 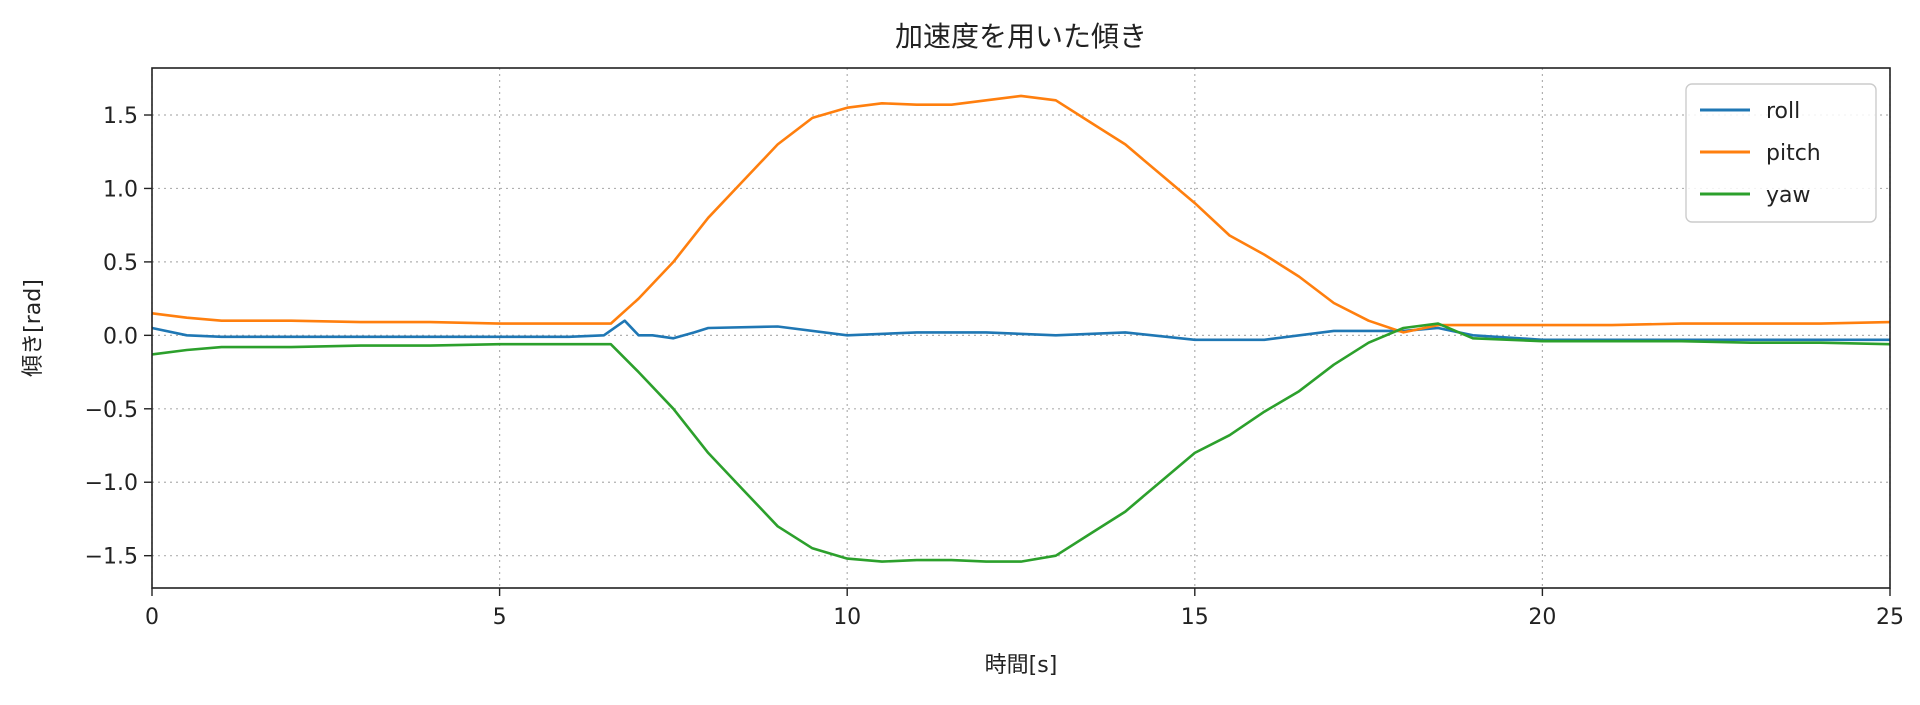 What do you see at coordinates (152, 617) in the screenshot?
I see `x-tick-label: 0` at bounding box center [152, 617].